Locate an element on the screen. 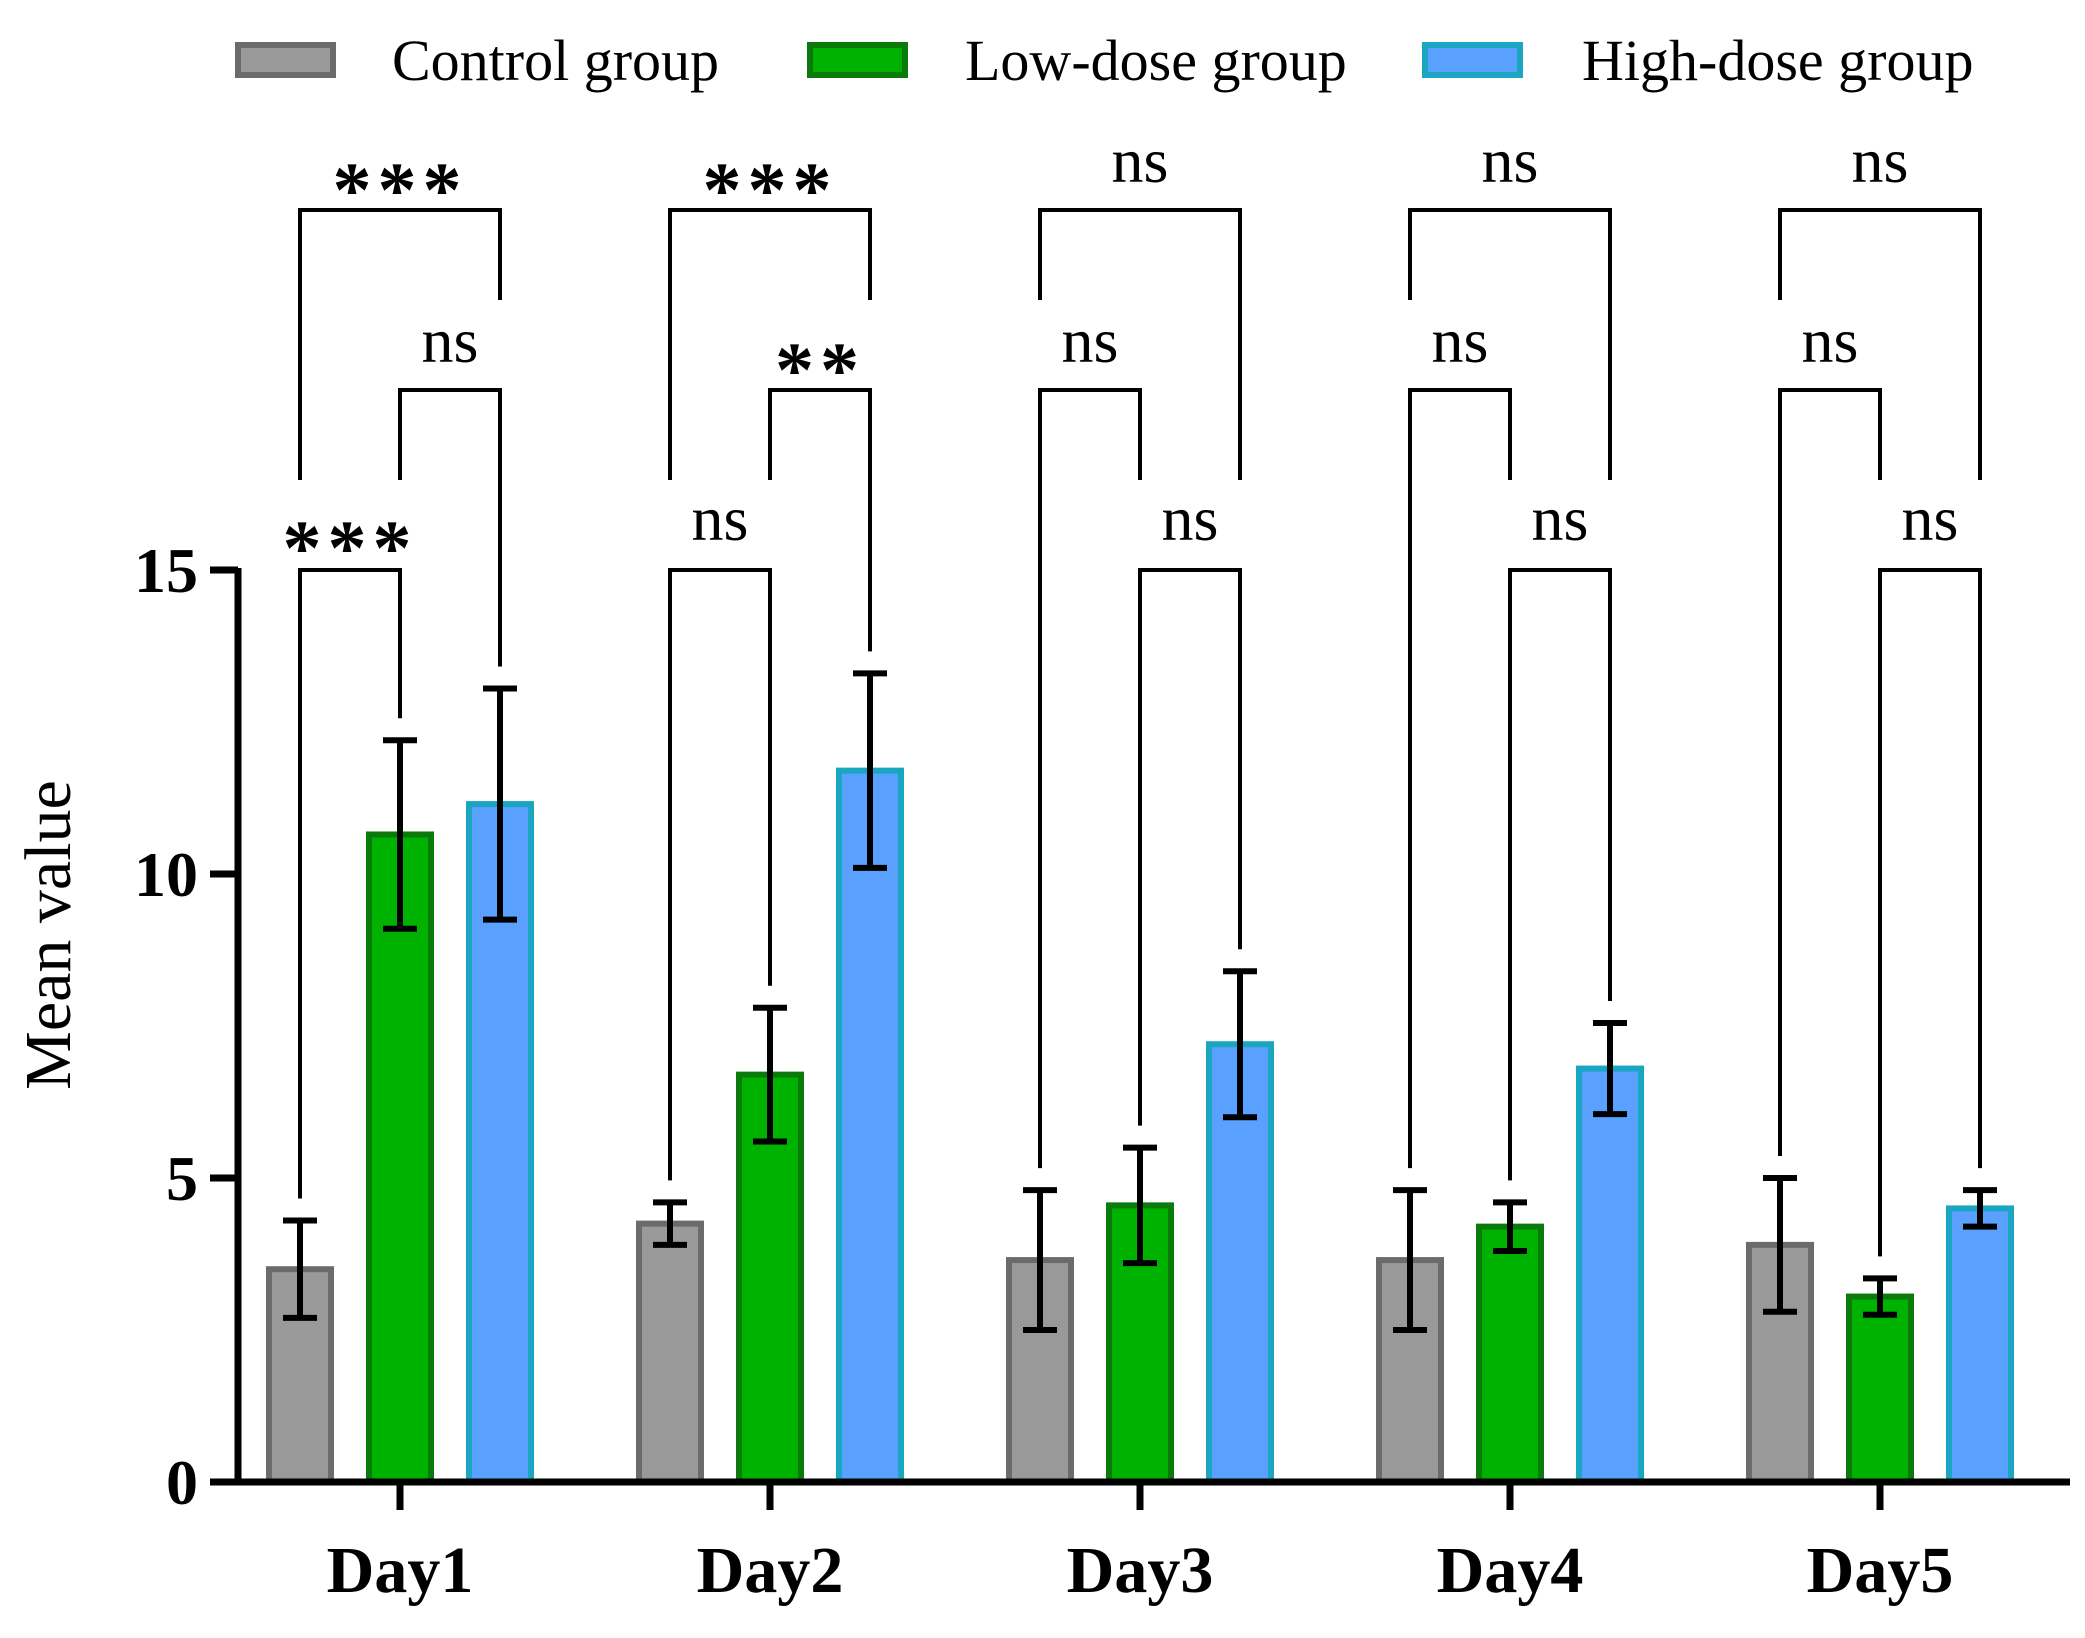 Image resolution: width=2085 pixels, height=1638 pixels. significance-label-day1-low-high: ns is located at coordinates (450, 340).